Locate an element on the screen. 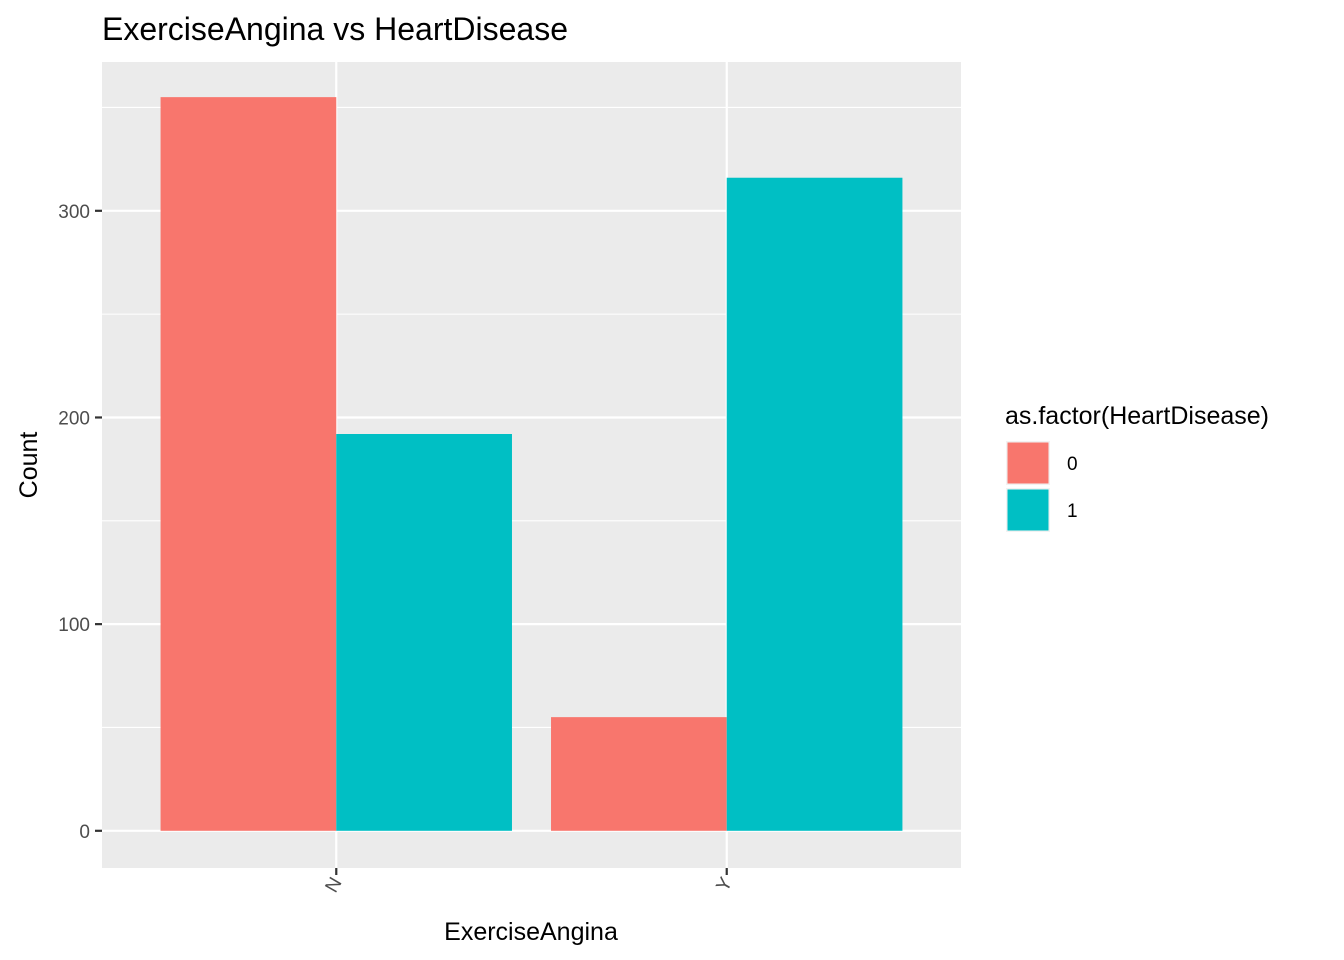 The height and width of the screenshot is (960, 1344). y-tick-label: 300 is located at coordinates (74, 212).